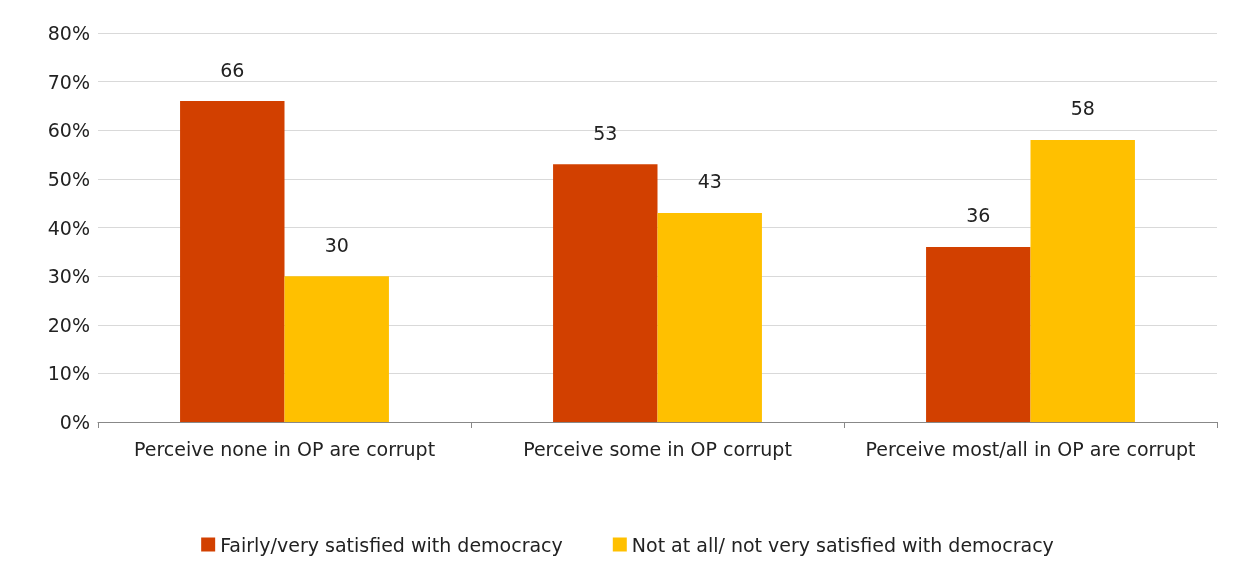  What do you see at coordinates (68, 227) in the screenshot?
I see `y-tick-label: 40%` at bounding box center [68, 227].